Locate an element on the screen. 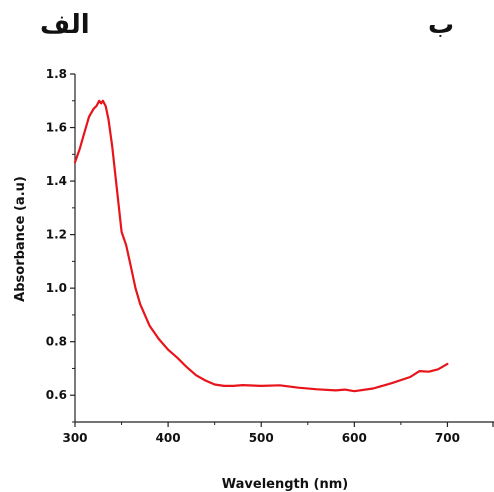  x-tick-label: 500 is located at coordinates (261, 438).